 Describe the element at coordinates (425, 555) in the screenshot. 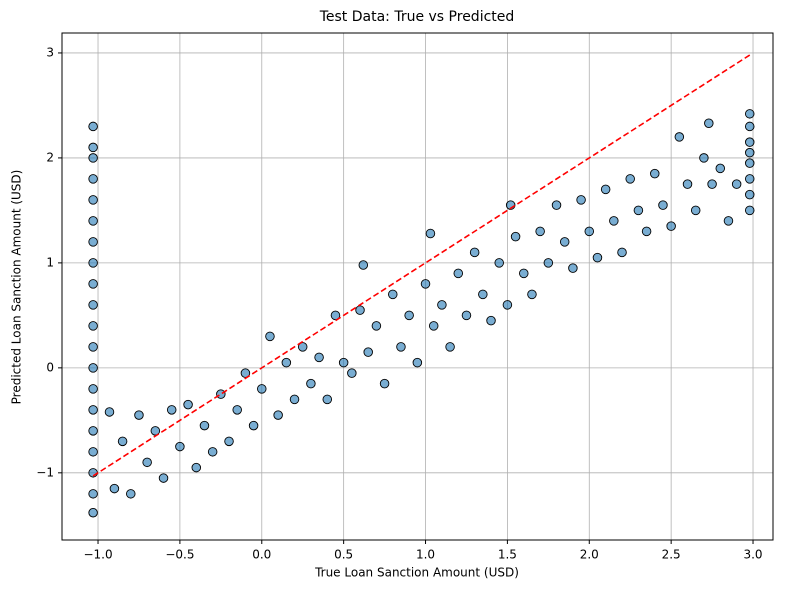

I see `x-tick-label: 1.0` at that location.